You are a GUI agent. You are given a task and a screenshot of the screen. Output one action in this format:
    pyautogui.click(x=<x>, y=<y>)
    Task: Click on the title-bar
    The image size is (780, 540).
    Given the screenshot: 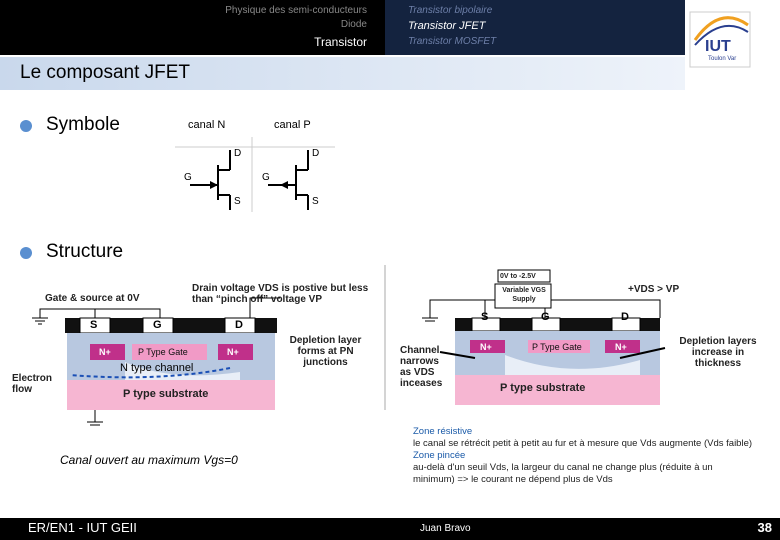 What is the action you would take?
    pyautogui.click(x=342, y=73)
    